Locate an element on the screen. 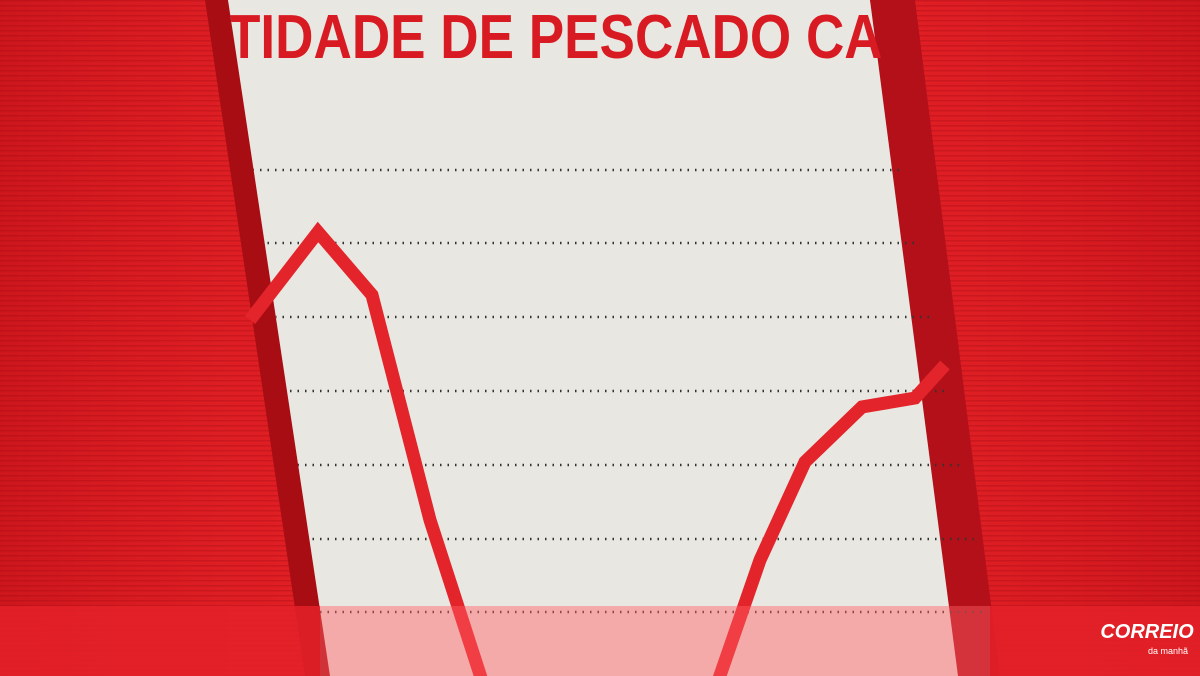  bottom-band-right is located at coordinates (1095, 641).